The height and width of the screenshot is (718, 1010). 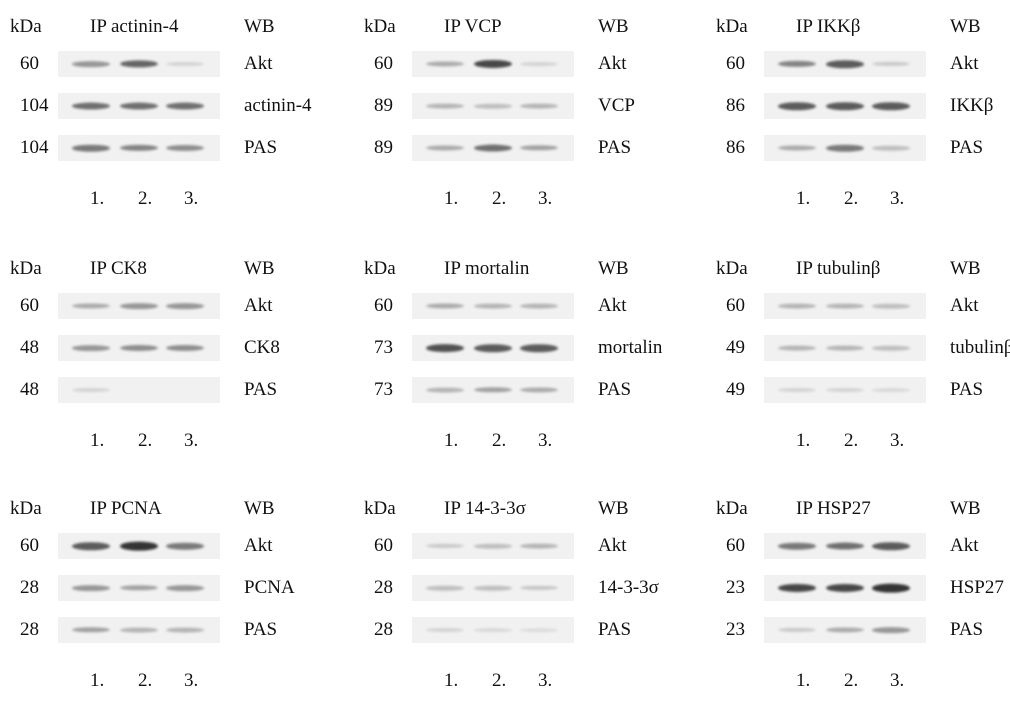 I want to click on blot-panel: kDa IP HSP27 WB 60 Akt 23 HSP27 23 PAS 1. 2. 3., so click(x=862, y=603).